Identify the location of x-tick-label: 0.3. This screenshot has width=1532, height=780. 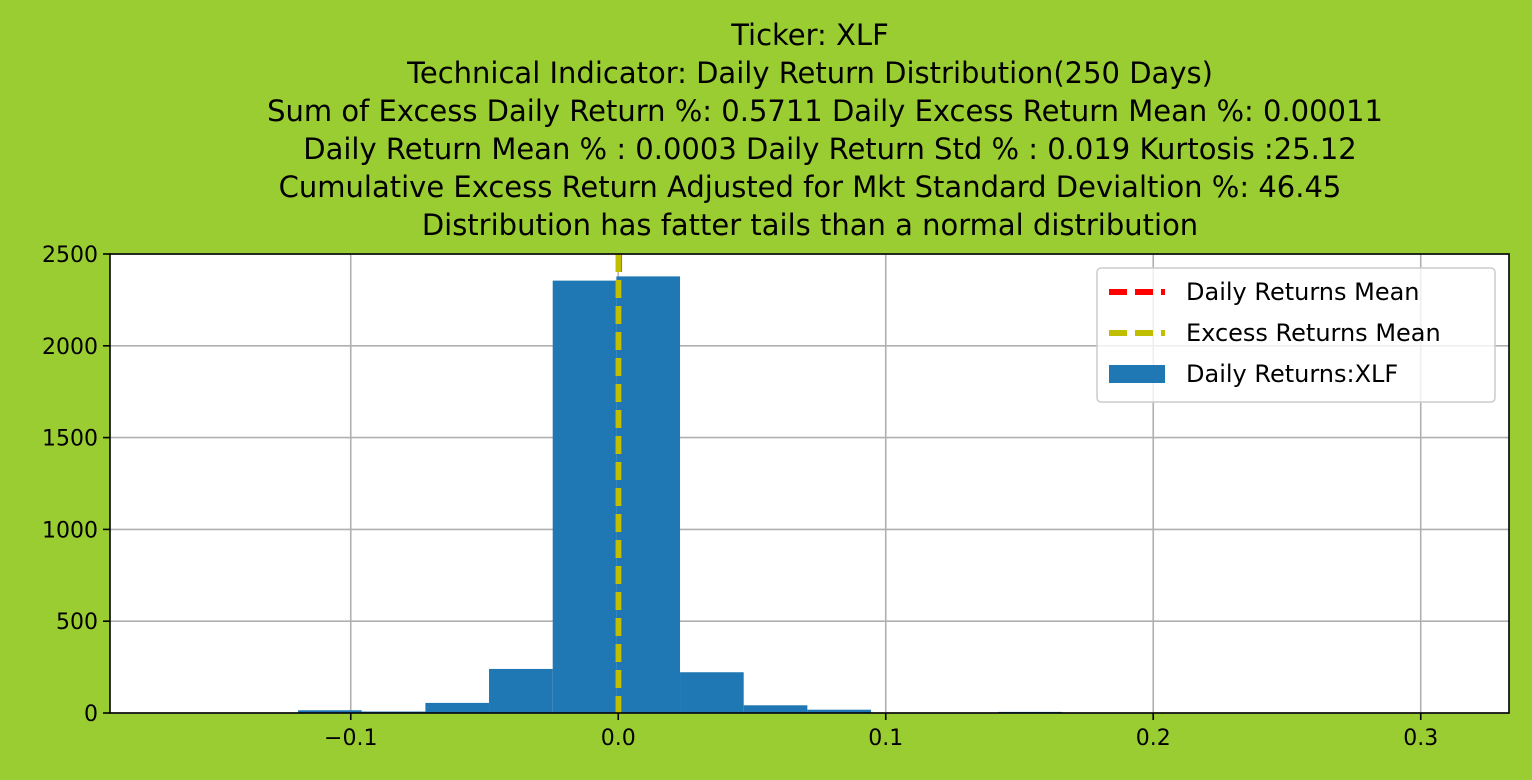
(1420, 738).